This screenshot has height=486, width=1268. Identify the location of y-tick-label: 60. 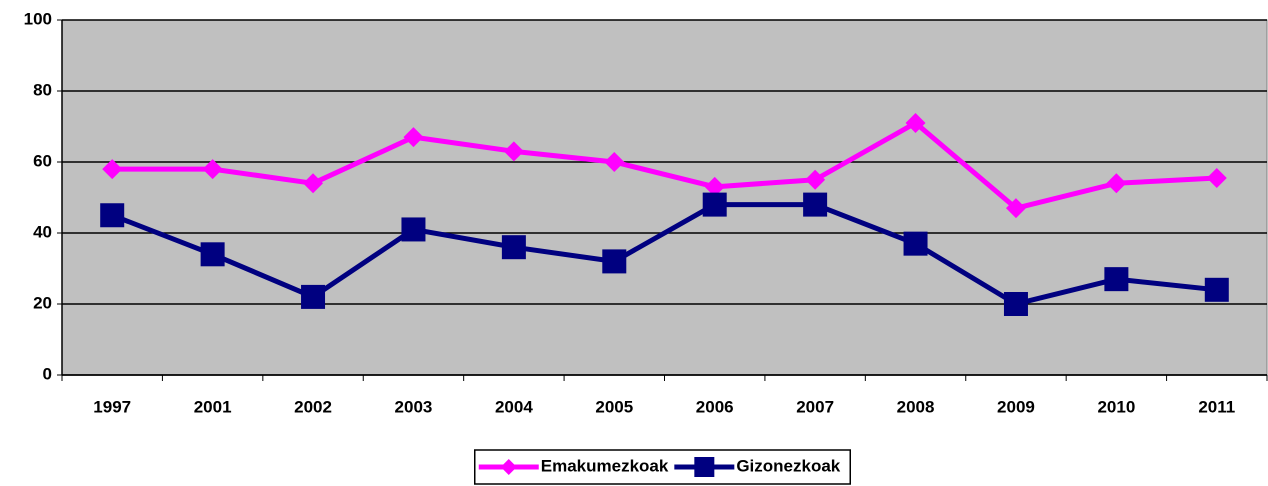
(42, 160).